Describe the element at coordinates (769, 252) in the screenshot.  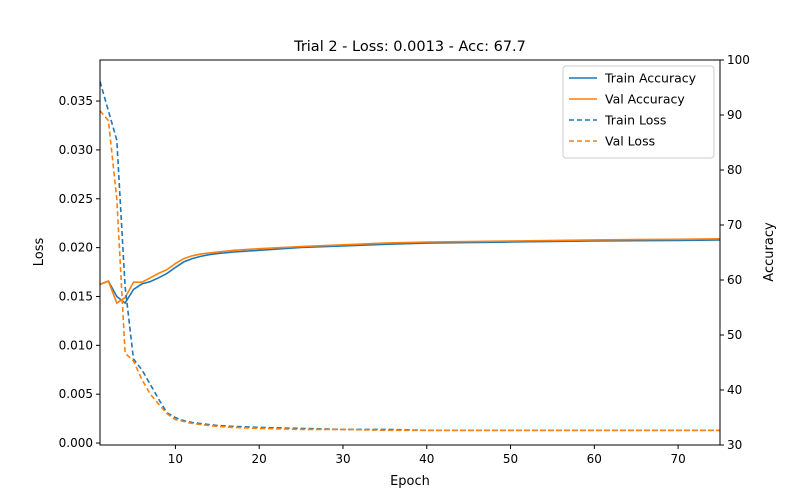
I see `y-axis-right-label: Accuracy` at that location.